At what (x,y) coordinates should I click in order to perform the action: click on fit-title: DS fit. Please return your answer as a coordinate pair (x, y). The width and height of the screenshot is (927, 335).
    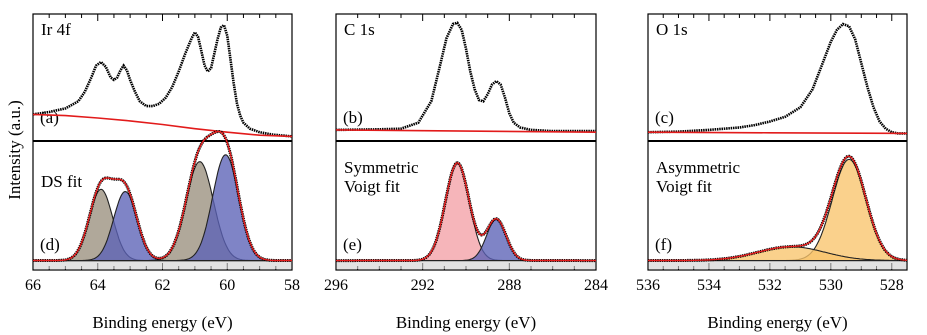
    Looking at the image, I should click on (61, 181).